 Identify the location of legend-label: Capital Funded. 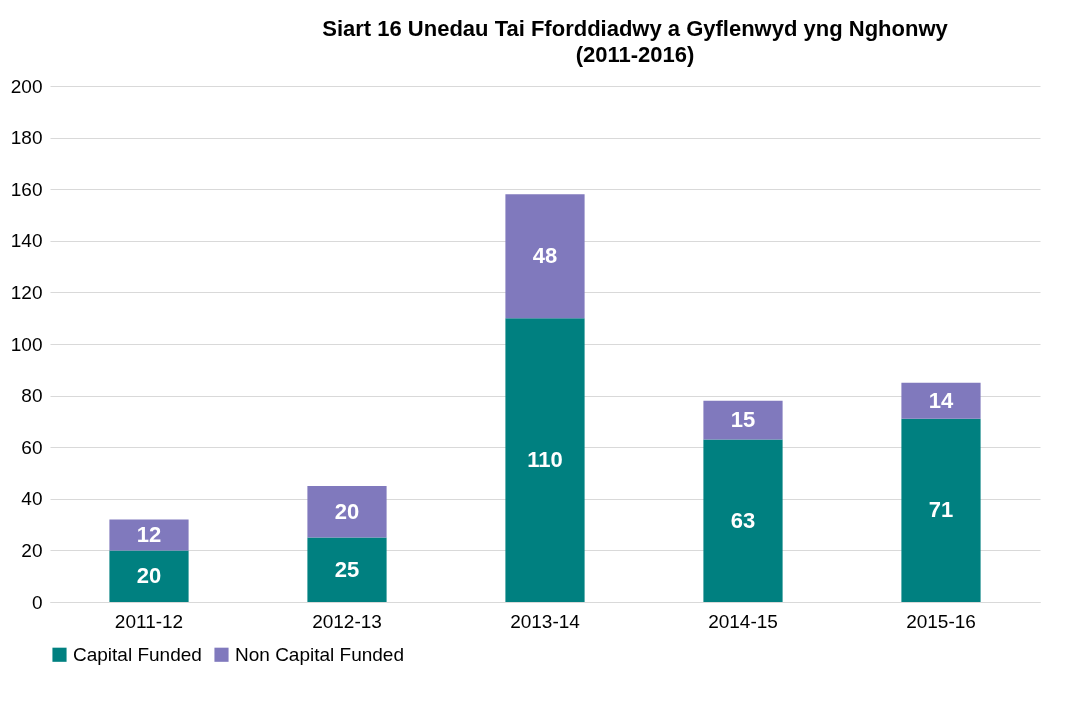
(137, 654).